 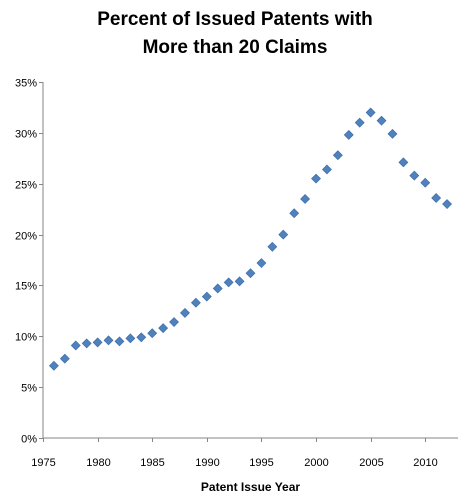 I want to click on x-tick-label: 1985, so click(x=152, y=463).